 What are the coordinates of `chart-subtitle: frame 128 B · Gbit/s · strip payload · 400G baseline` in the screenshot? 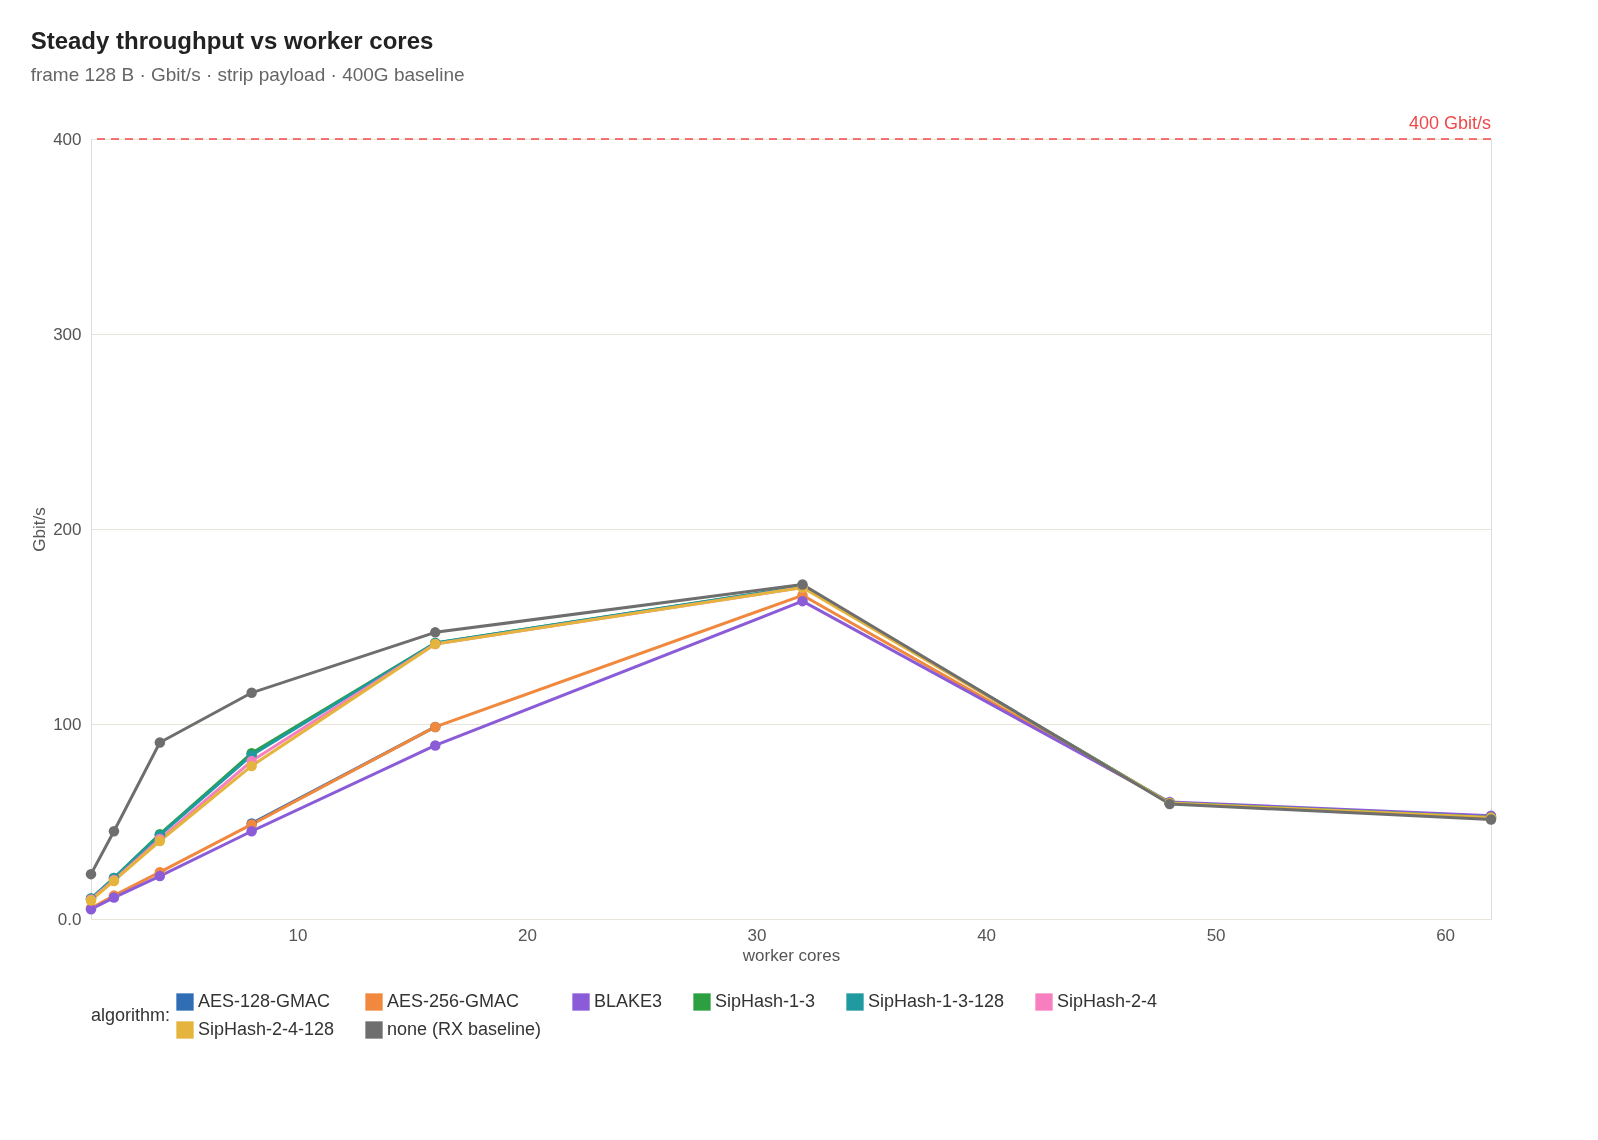 It's located at (247, 74).